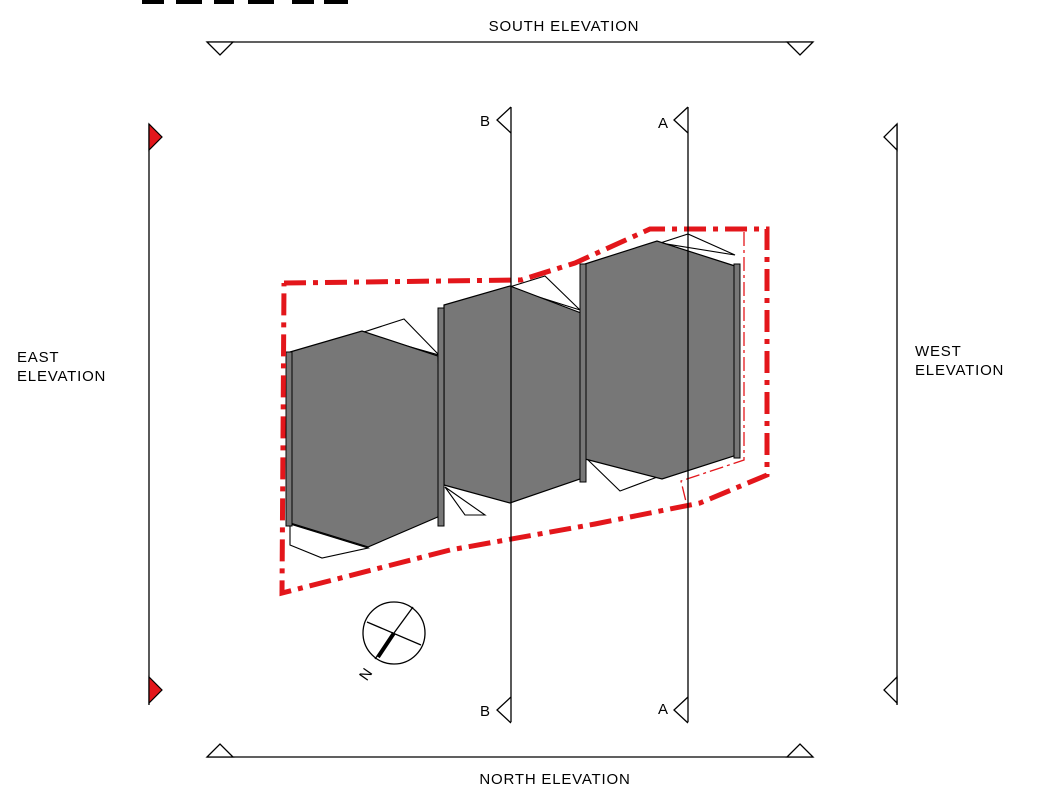 Image resolution: width=1038 pixels, height=797 pixels. Describe the element at coordinates (485, 121) in the screenshot. I see `section-b-top-label: B` at that location.